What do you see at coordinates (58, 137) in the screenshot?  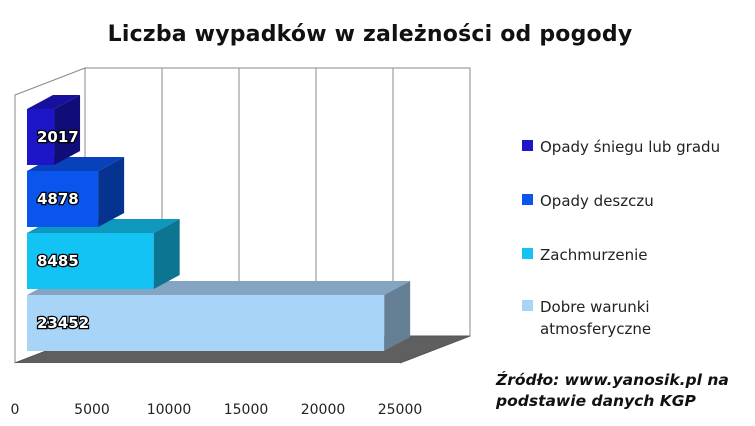 I see `data-label: 2017` at bounding box center [58, 137].